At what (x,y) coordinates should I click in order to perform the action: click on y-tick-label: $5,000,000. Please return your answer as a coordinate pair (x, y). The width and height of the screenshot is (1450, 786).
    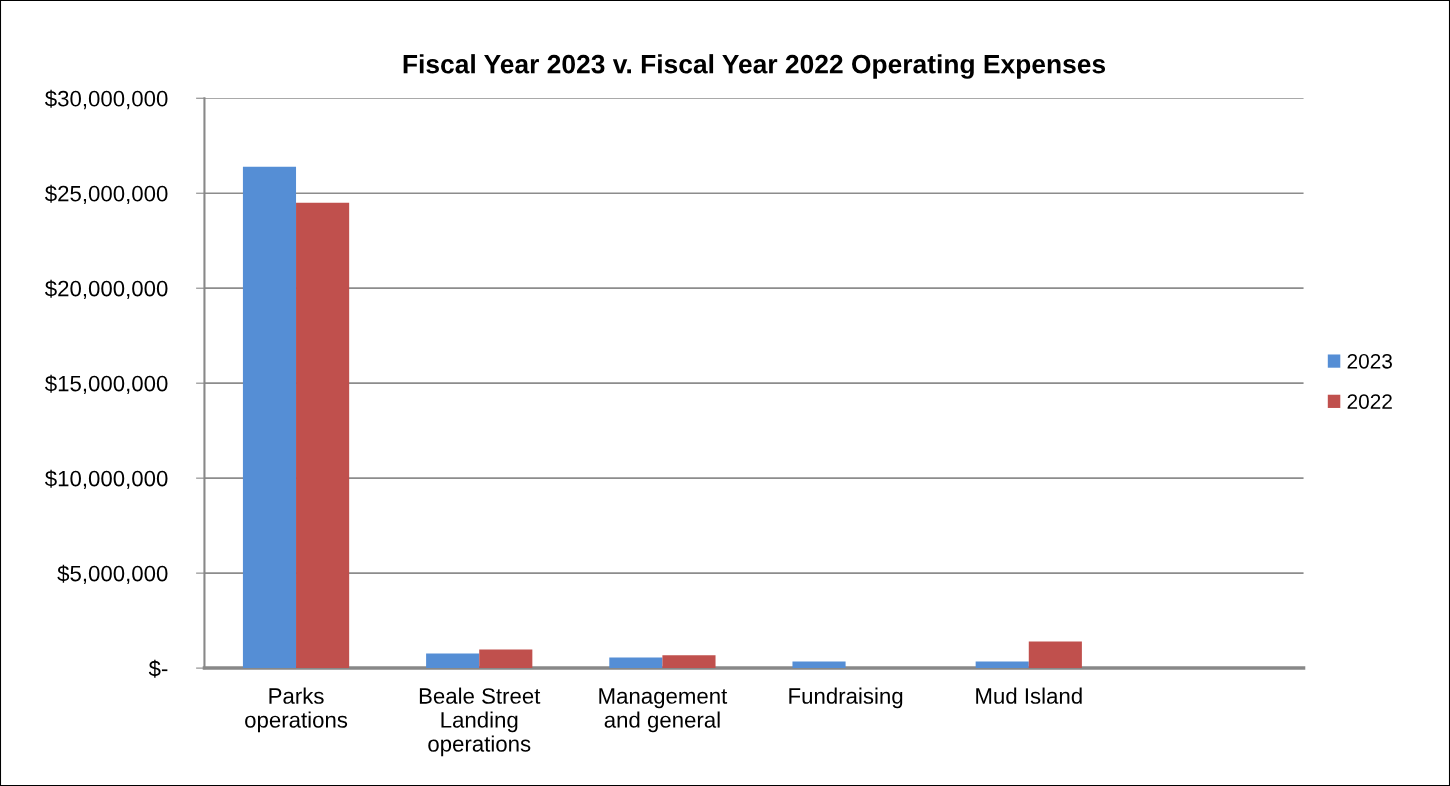
    Looking at the image, I should click on (112, 574).